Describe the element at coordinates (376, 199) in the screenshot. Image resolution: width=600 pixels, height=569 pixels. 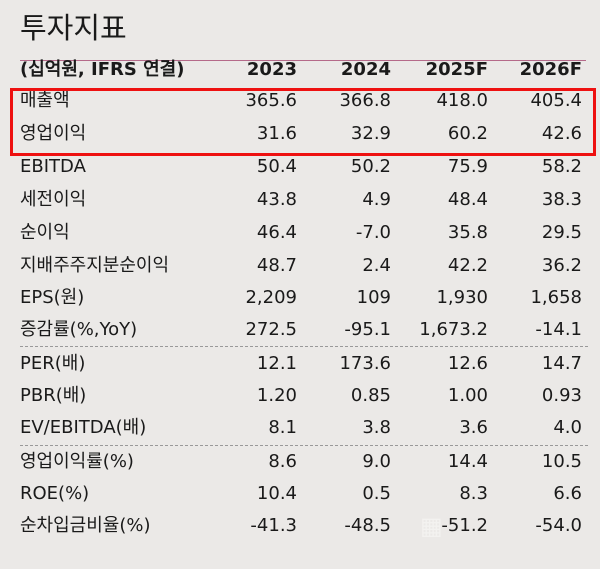
I see `cell-value: 4.9` at that location.